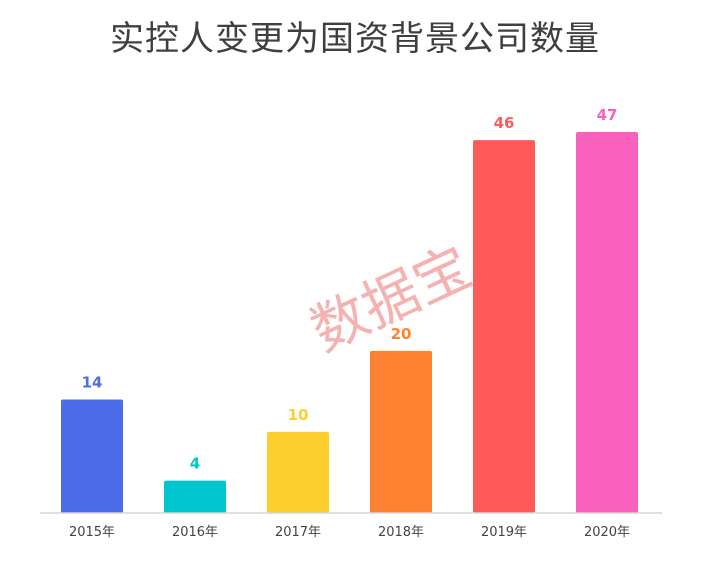 The image size is (710, 584). Describe the element at coordinates (504, 123) in the screenshot. I see `value-label-2019年: 46` at that location.